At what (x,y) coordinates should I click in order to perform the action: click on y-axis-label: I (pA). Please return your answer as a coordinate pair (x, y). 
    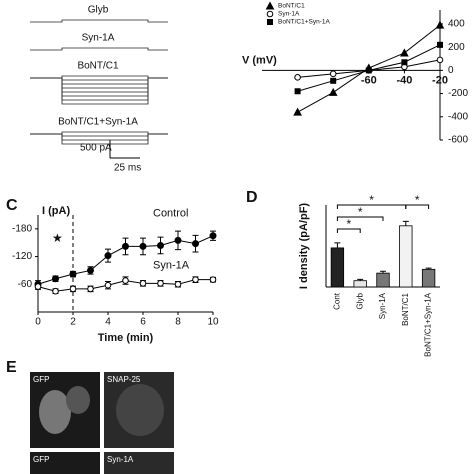
    Looking at the image, I should click on (56, 211).